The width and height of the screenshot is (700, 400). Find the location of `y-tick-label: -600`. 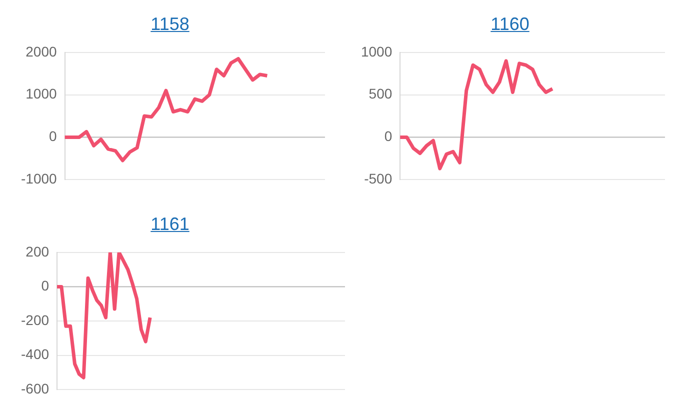

y-tick-label: -600 is located at coordinates (35, 388).